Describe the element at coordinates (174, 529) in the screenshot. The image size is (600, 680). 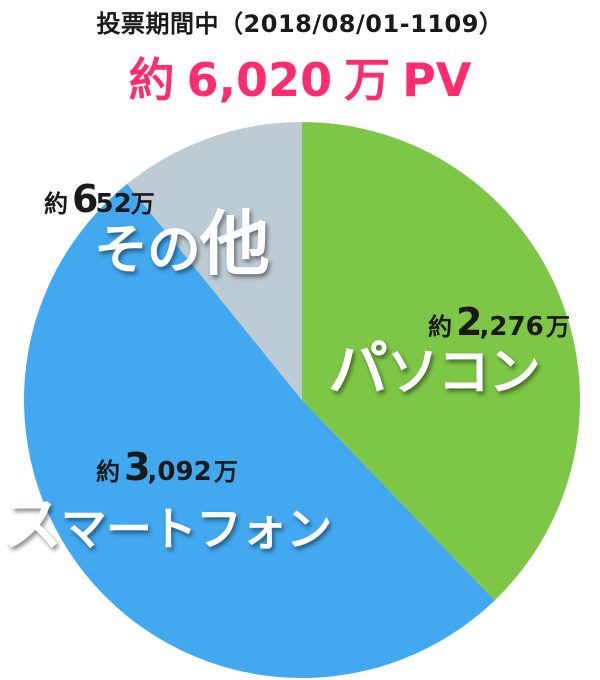
I see `category-name-char: ト` at that location.